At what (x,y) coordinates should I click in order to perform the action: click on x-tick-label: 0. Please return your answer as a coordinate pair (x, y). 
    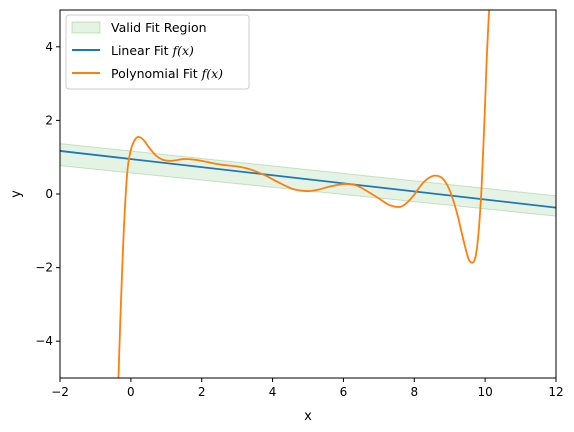
    Looking at the image, I should click on (131, 392).